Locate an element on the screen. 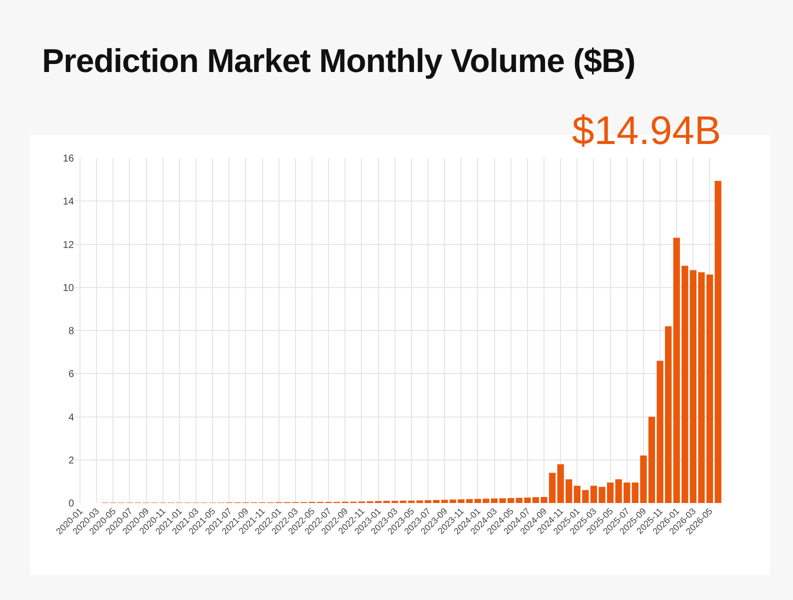 The image size is (793, 600). y-tick-label: 0 is located at coordinates (71, 504).